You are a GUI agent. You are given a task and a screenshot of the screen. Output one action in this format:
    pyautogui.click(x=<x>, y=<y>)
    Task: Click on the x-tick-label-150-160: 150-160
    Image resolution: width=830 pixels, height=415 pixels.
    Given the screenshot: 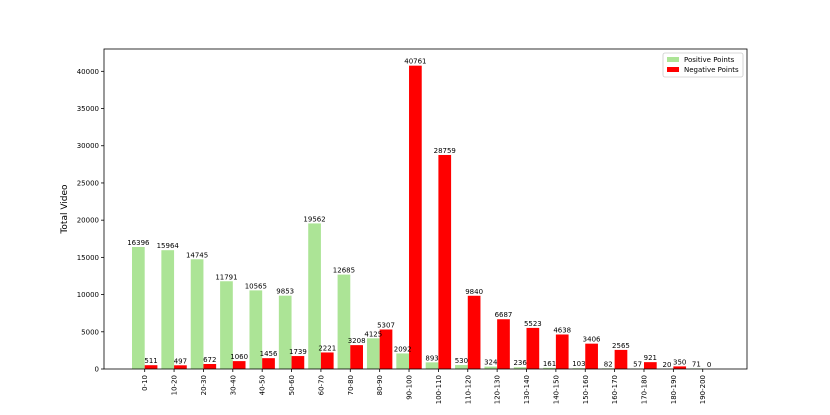 What is the action you would take?
    pyautogui.click(x=586, y=389)
    